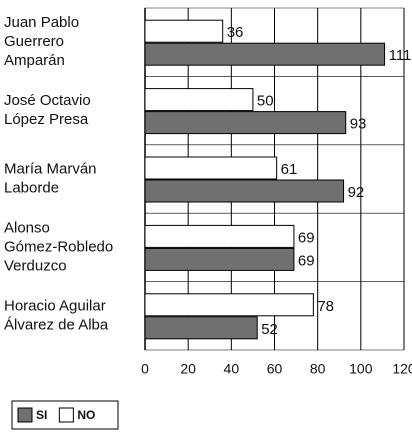 This screenshot has height=435, width=412. Describe the element at coordinates (56, 315) in the screenshot. I see `category-label: Horacio Aguilar Álvarez de Alba` at that location.